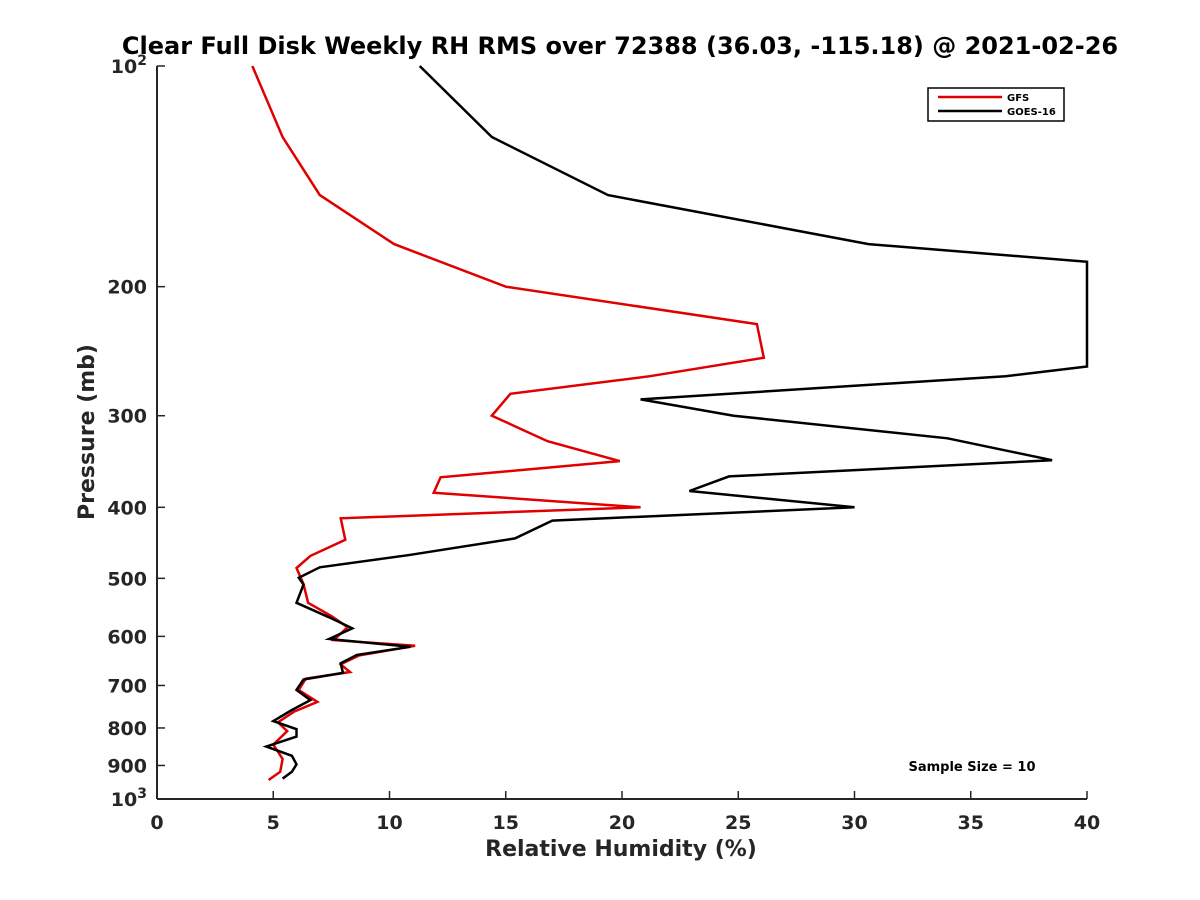  What do you see at coordinates (506, 823) in the screenshot?
I see `x-tick-label: 15` at bounding box center [506, 823].